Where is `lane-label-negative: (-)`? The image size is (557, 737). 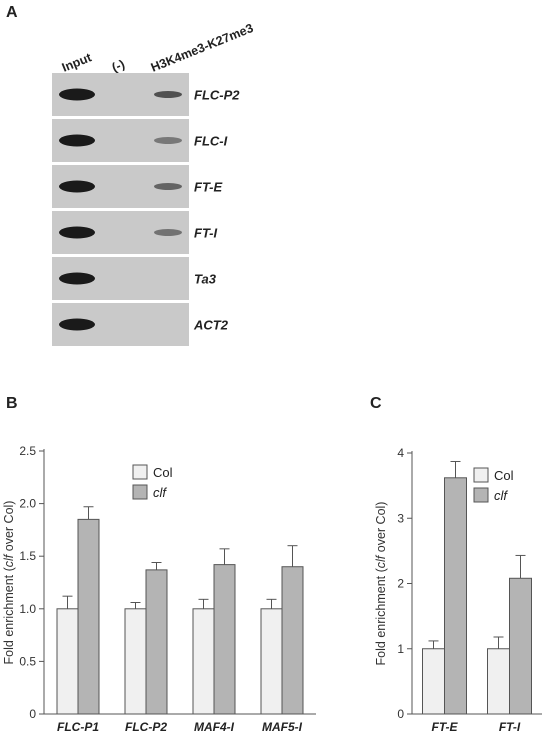
lane-label-negative: (-) is located at coordinates (118, 66).